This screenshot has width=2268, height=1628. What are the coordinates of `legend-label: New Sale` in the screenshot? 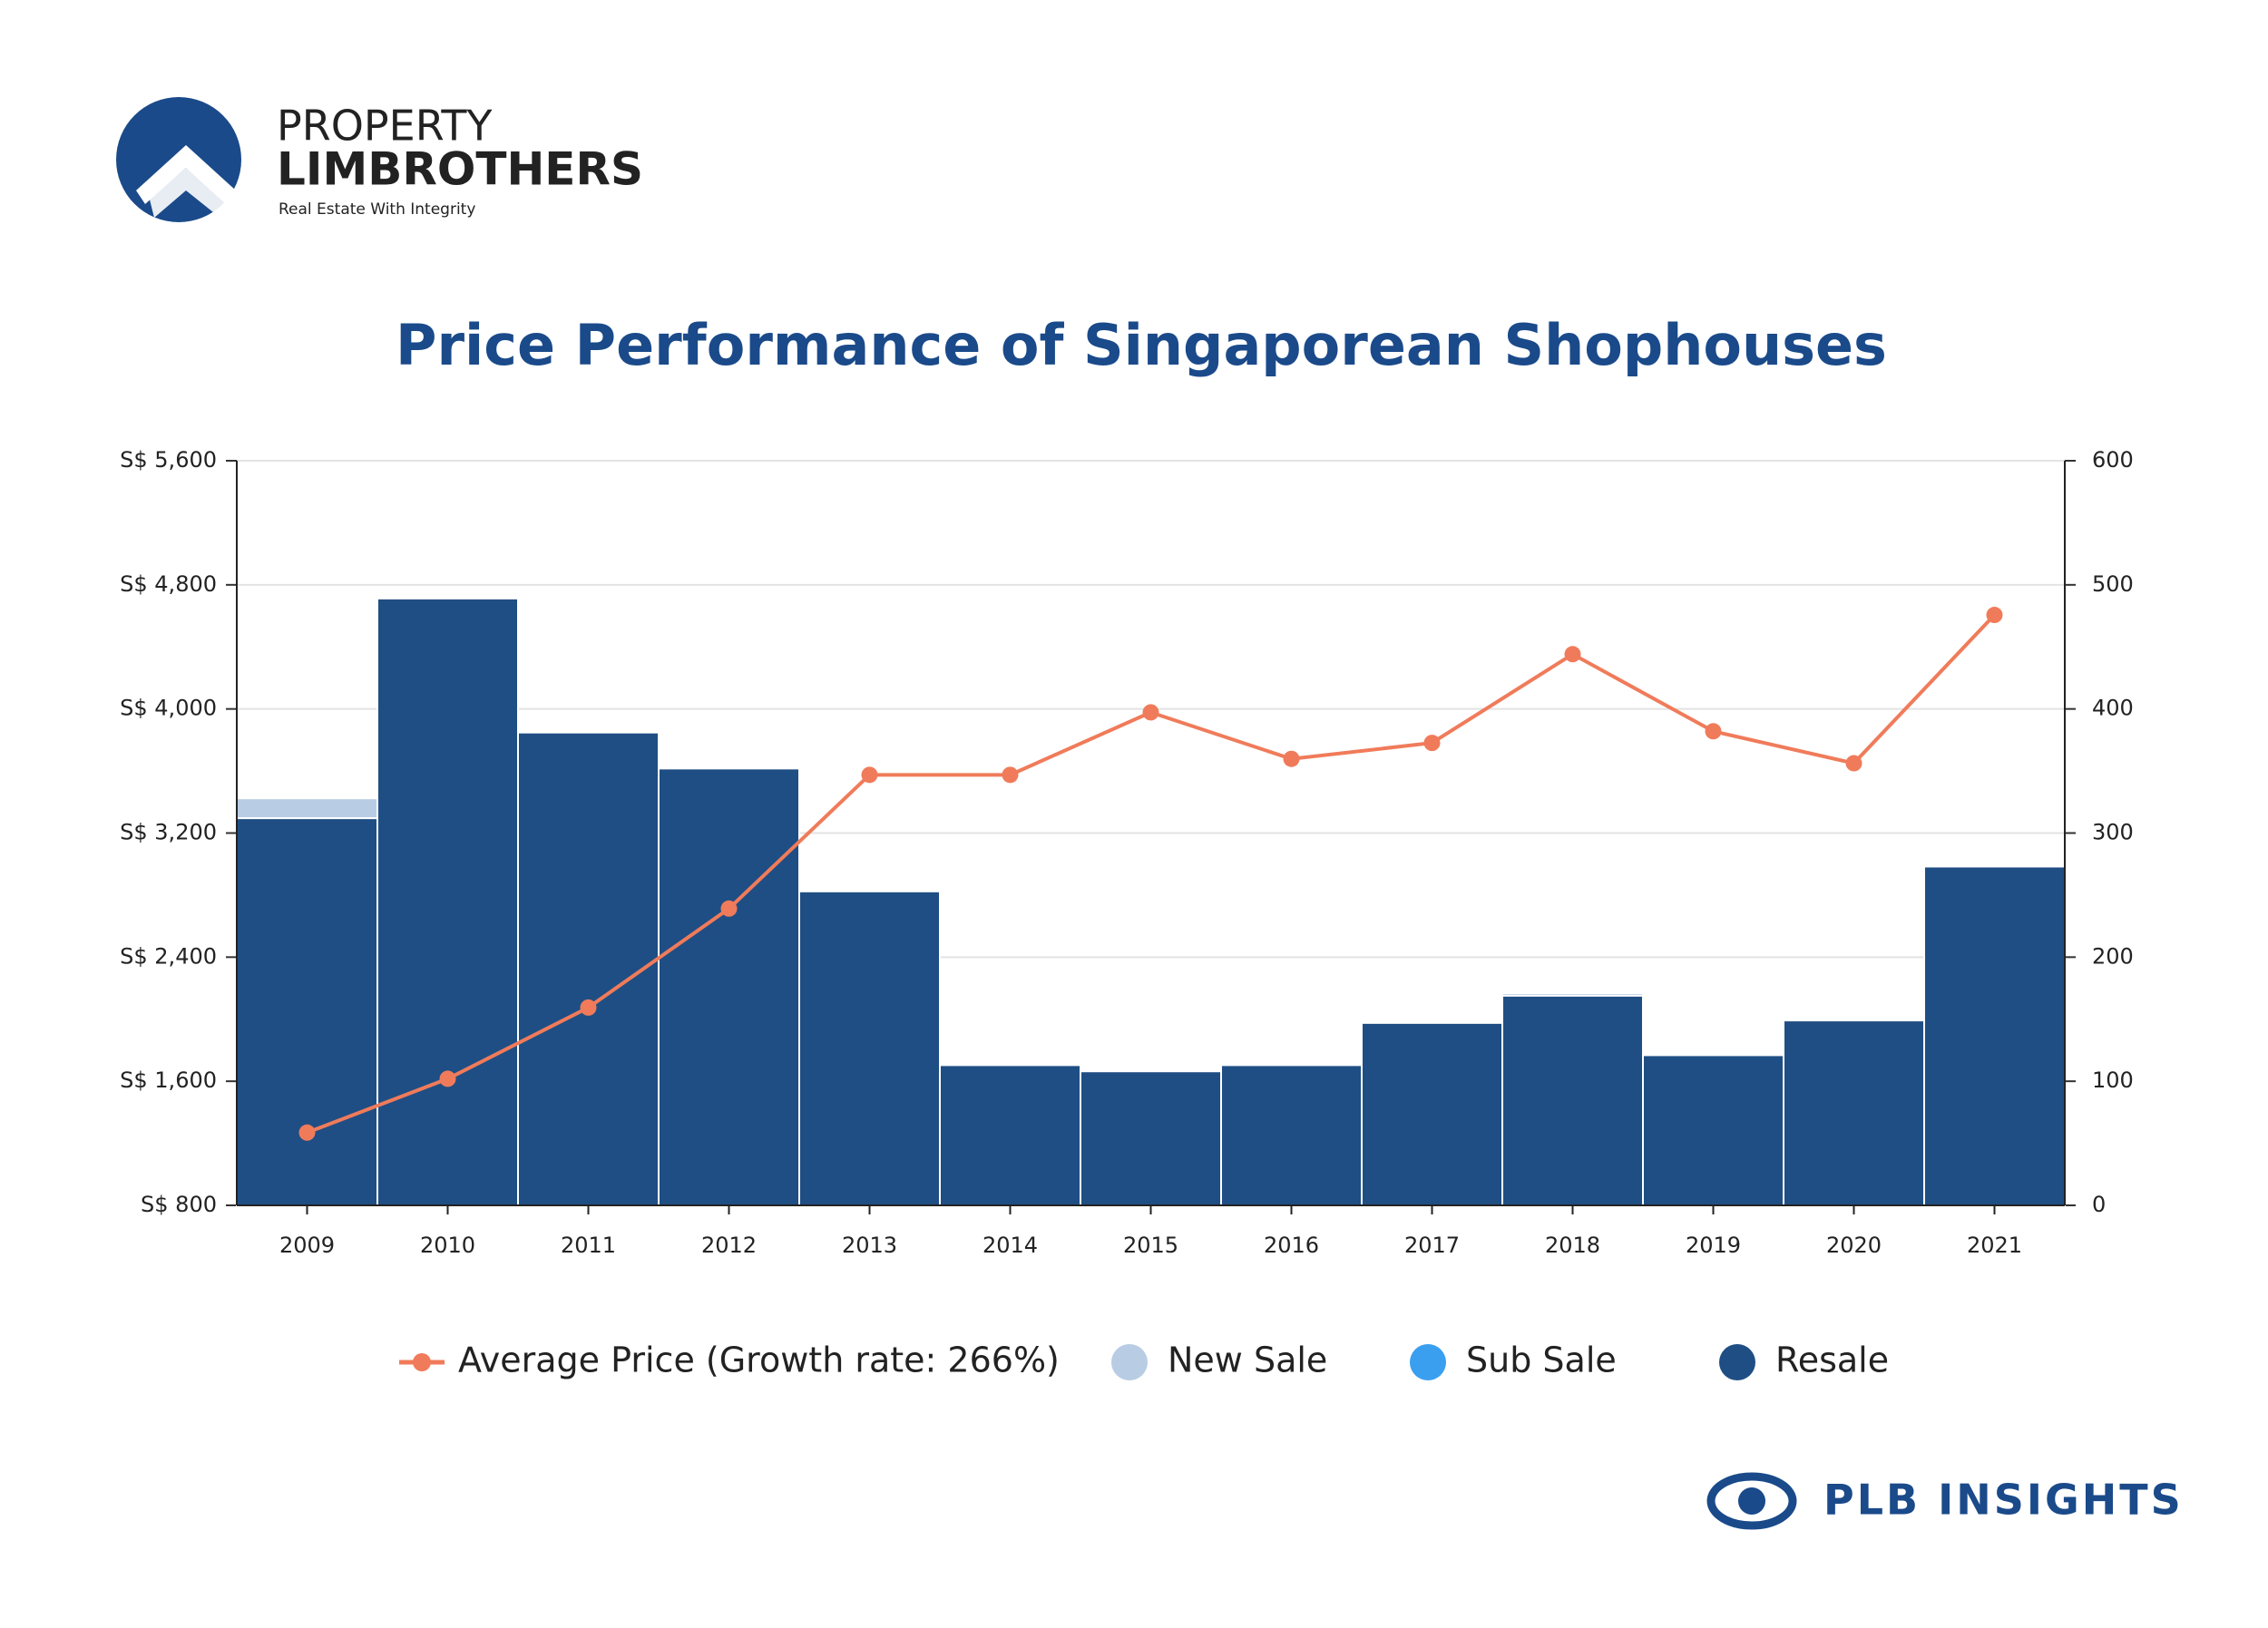 It's located at (1247, 1360).